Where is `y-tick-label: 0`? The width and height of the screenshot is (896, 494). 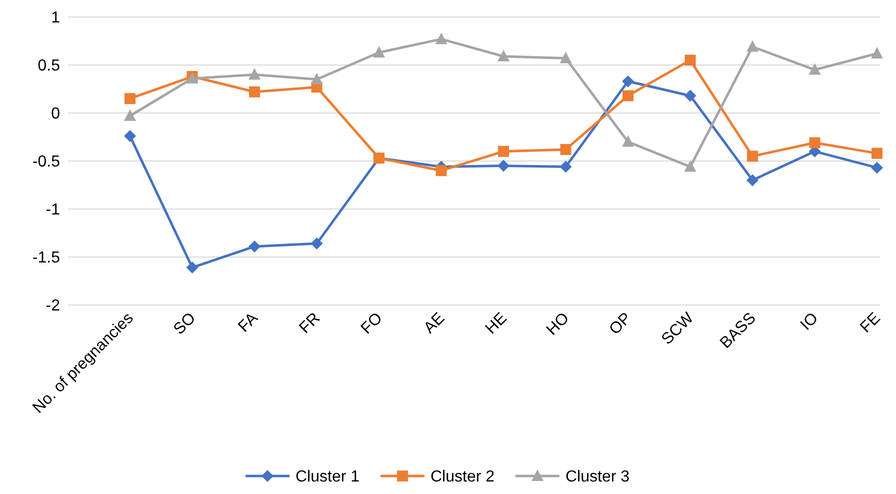
y-tick-label: 0 is located at coordinates (55, 114).